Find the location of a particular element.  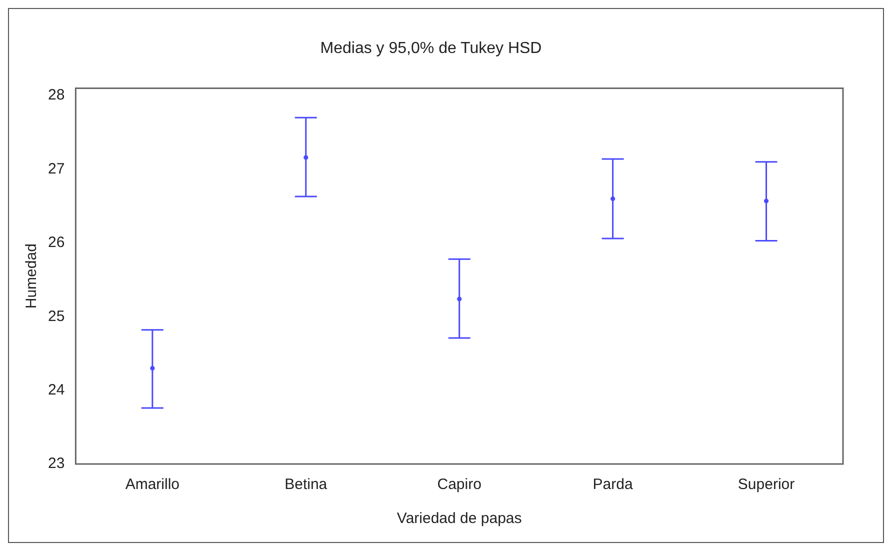

x-axis-title: Variedad de papas is located at coordinates (459, 519).